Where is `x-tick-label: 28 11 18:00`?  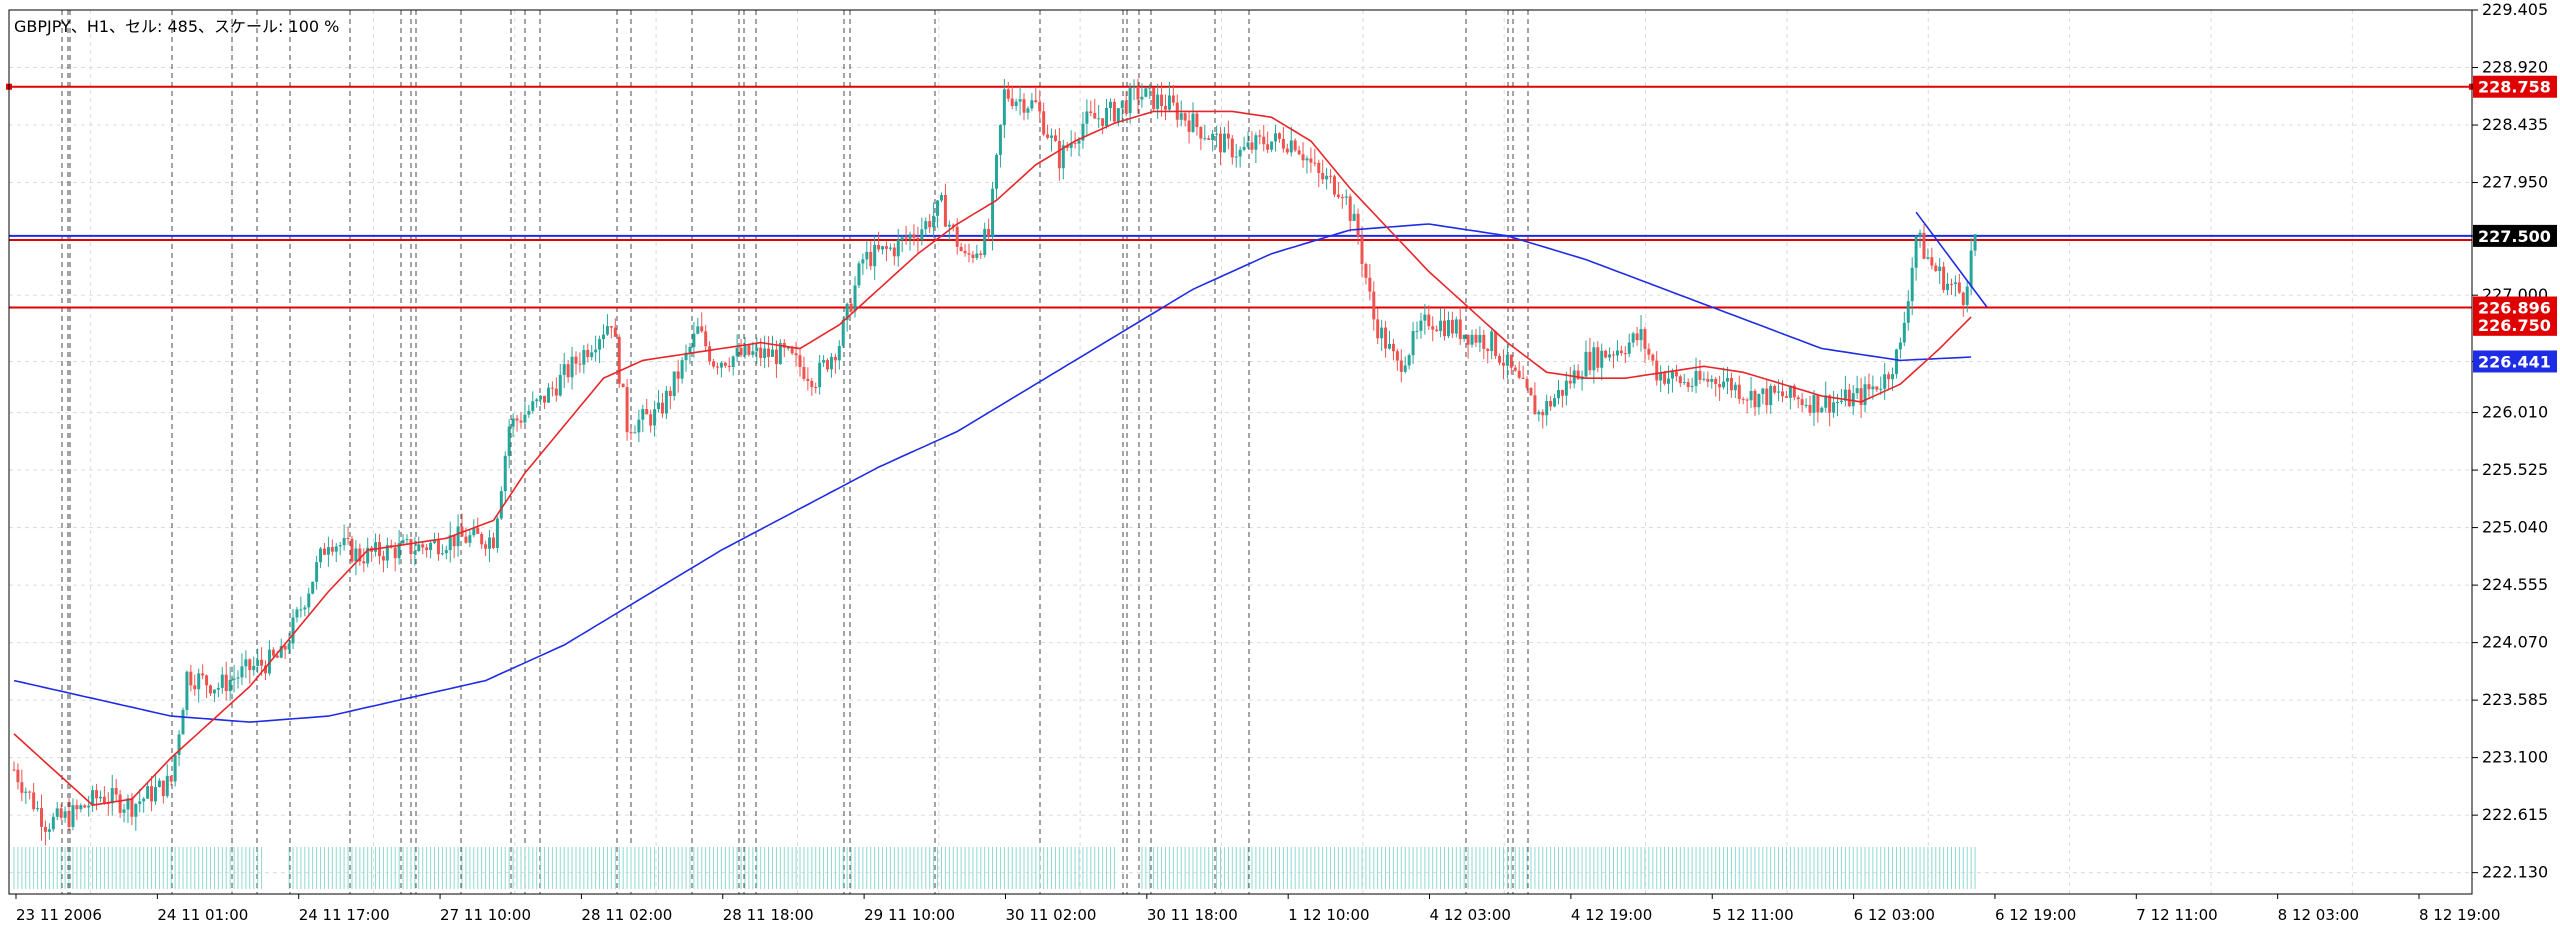
x-tick-label: 28 11 18:00 is located at coordinates (768, 915).